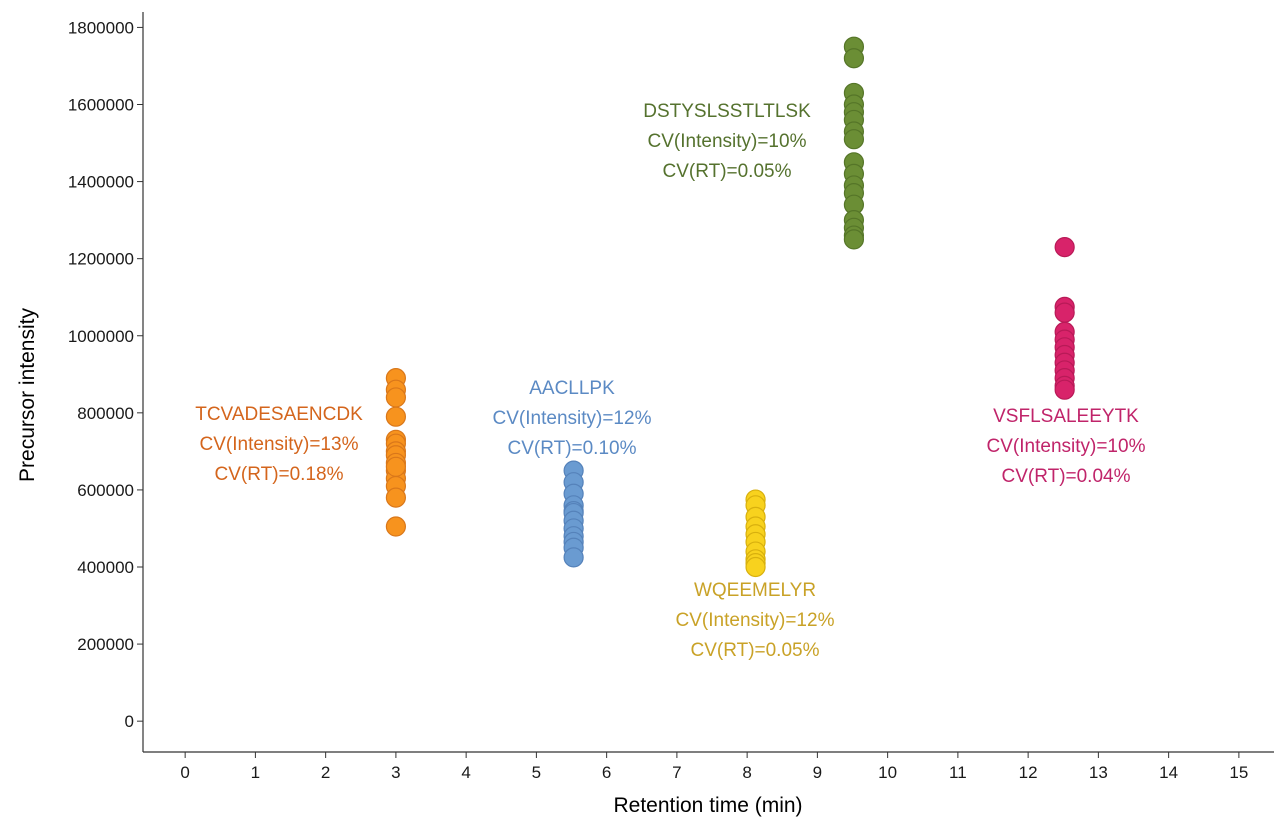 The height and width of the screenshot is (820, 1276). Describe the element at coordinates (676, 772) in the screenshot. I see `x-tick-label: 7` at that location.